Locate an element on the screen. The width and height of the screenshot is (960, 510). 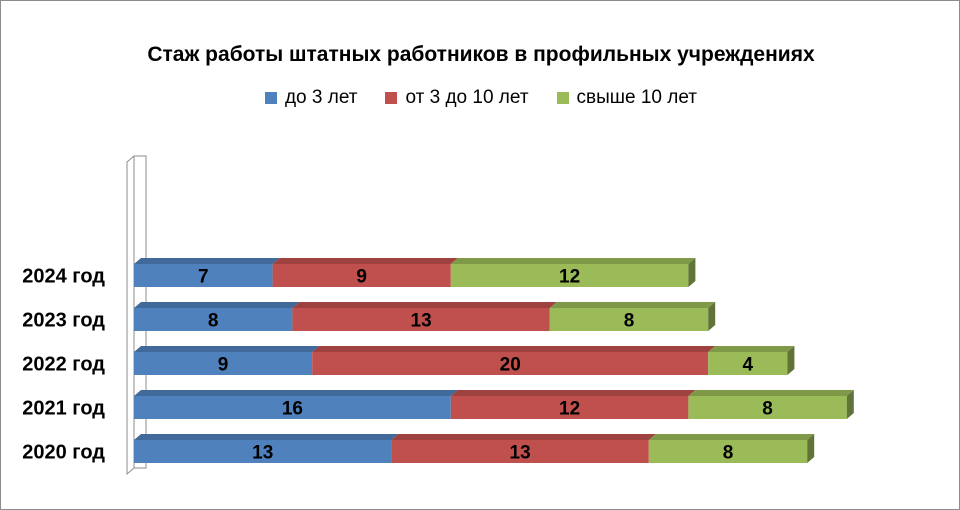
data-label: 16 is located at coordinates (292, 409).